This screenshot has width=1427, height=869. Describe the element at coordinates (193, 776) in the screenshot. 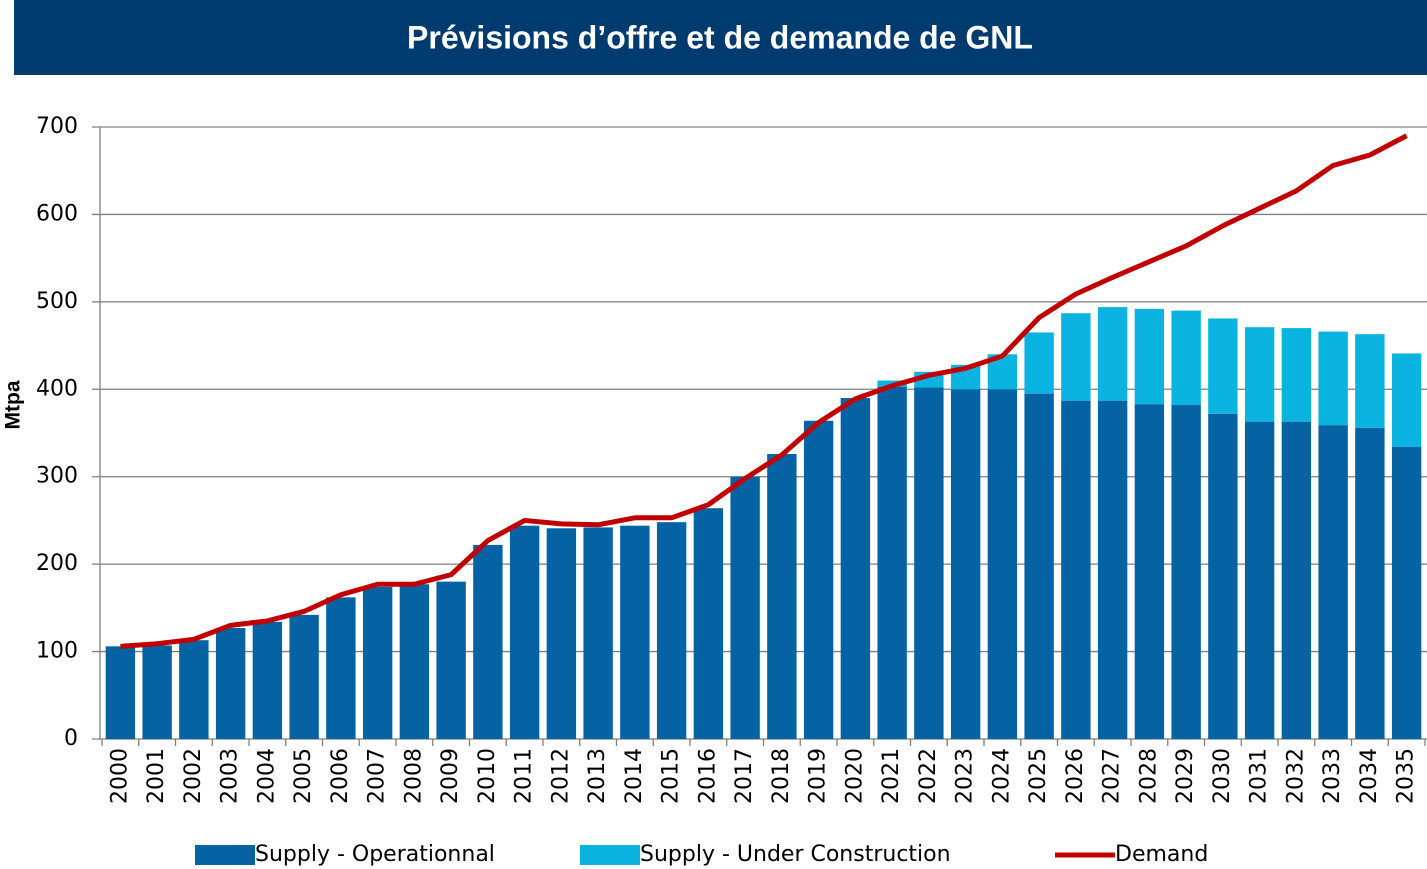

I see `x-tick-label: 2002` at that location.